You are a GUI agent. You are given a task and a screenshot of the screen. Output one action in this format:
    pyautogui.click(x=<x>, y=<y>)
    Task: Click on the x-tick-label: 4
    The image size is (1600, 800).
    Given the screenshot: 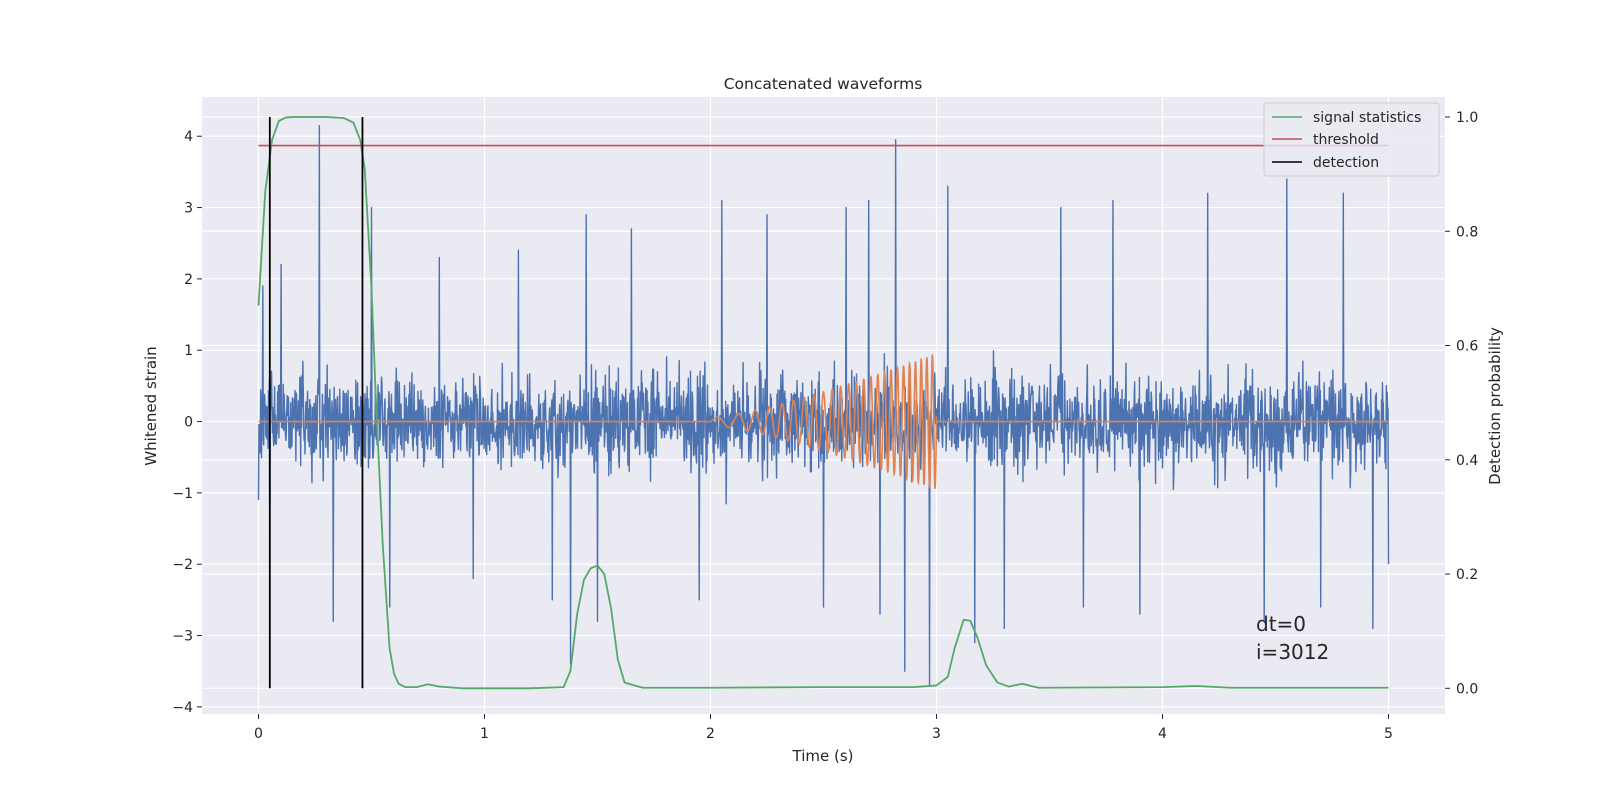 What is the action you would take?
    pyautogui.click(x=1162, y=734)
    